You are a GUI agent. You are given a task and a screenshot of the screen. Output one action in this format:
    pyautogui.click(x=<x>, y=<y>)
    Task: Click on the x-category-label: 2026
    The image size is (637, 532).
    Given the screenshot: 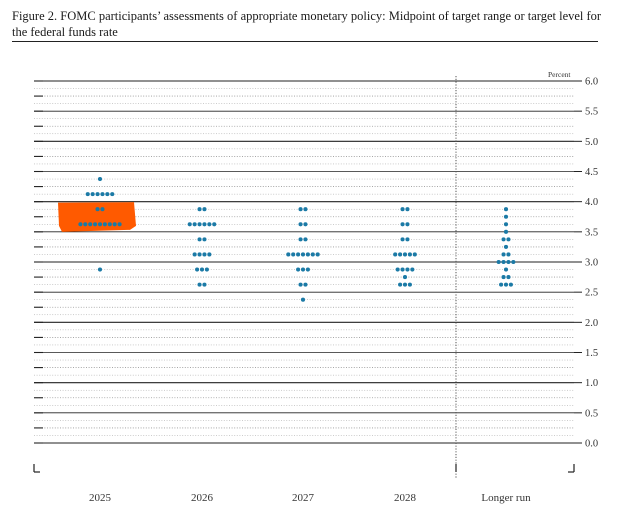 What is the action you would take?
    pyautogui.click(x=202, y=498)
    